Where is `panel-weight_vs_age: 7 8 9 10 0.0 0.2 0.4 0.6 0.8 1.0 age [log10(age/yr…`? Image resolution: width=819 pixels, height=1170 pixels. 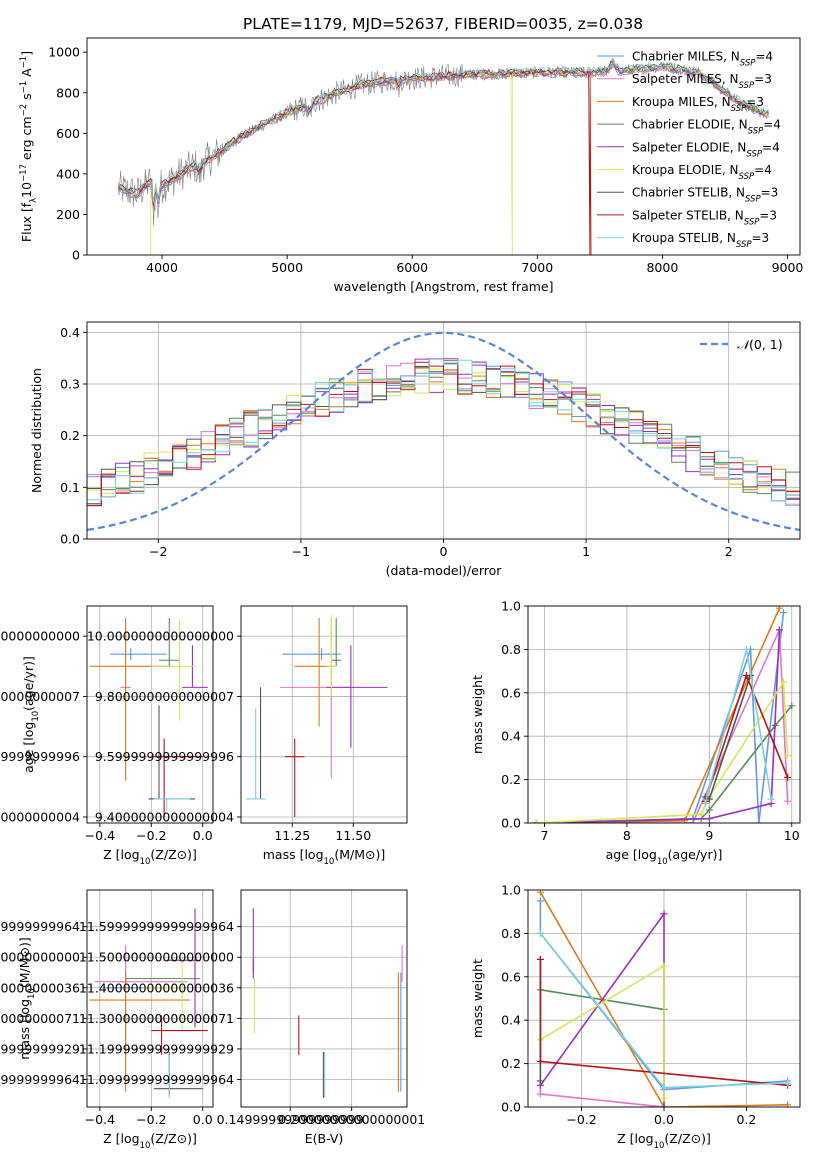
panel-weight_vs_age: 7 8 9 10 0.0 0.2 0.4 0.6 0.8 1.0 age [log10(age/yr… is located at coordinates (635, 733).